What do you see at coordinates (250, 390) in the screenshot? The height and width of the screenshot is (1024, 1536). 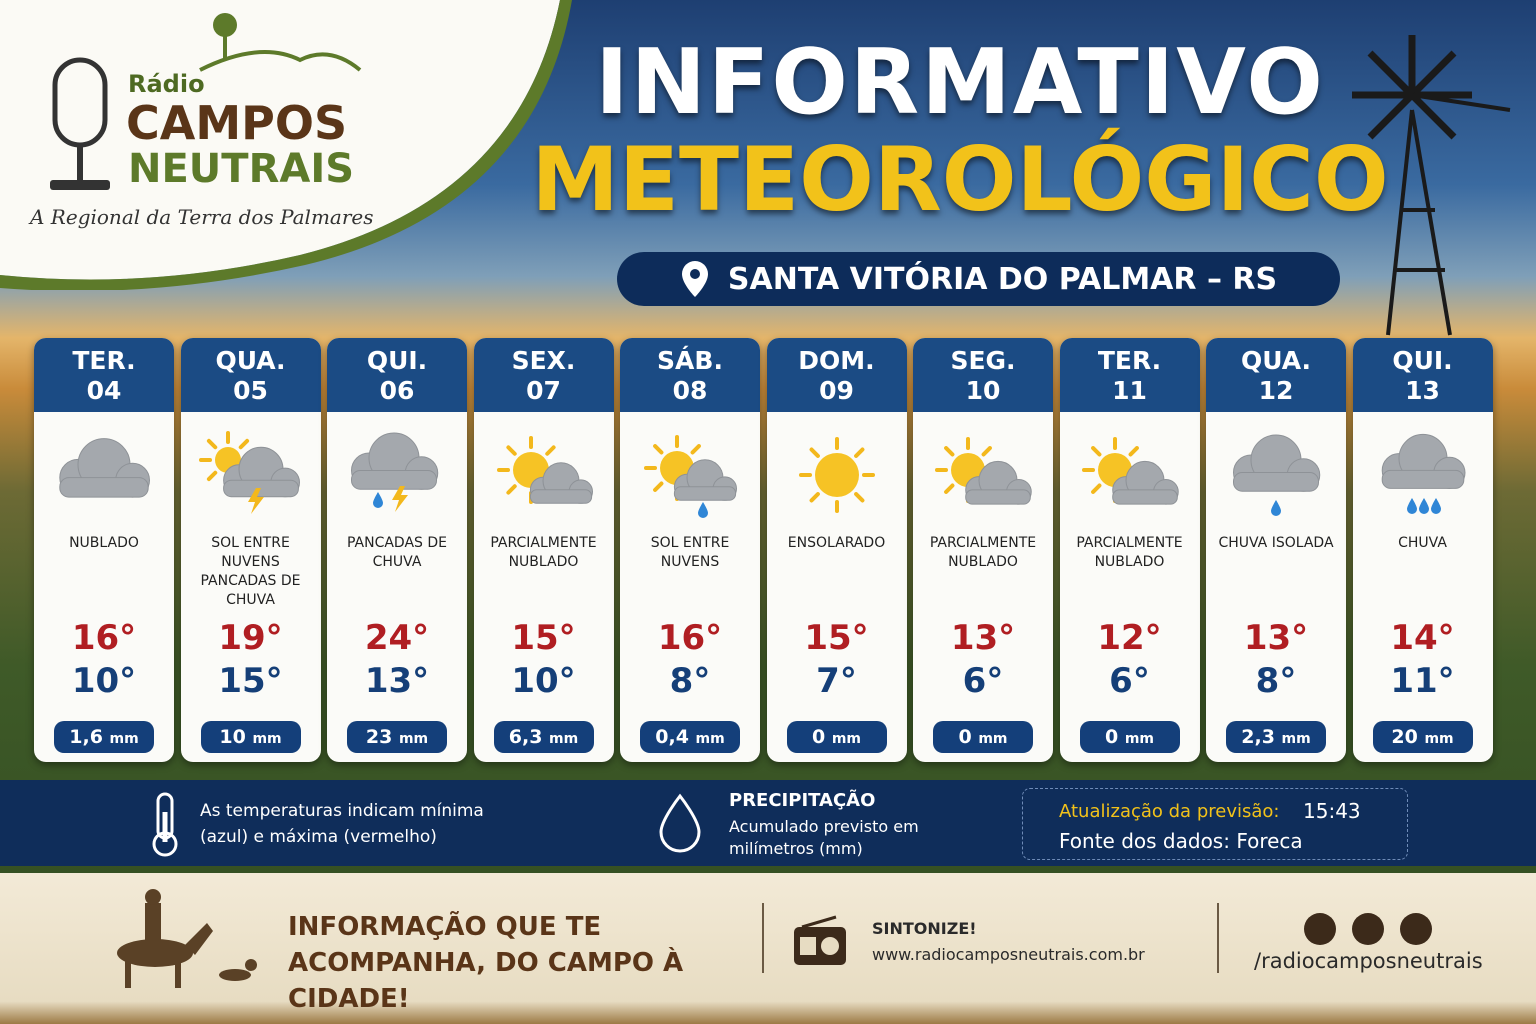 I see `date: 05` at bounding box center [250, 390].